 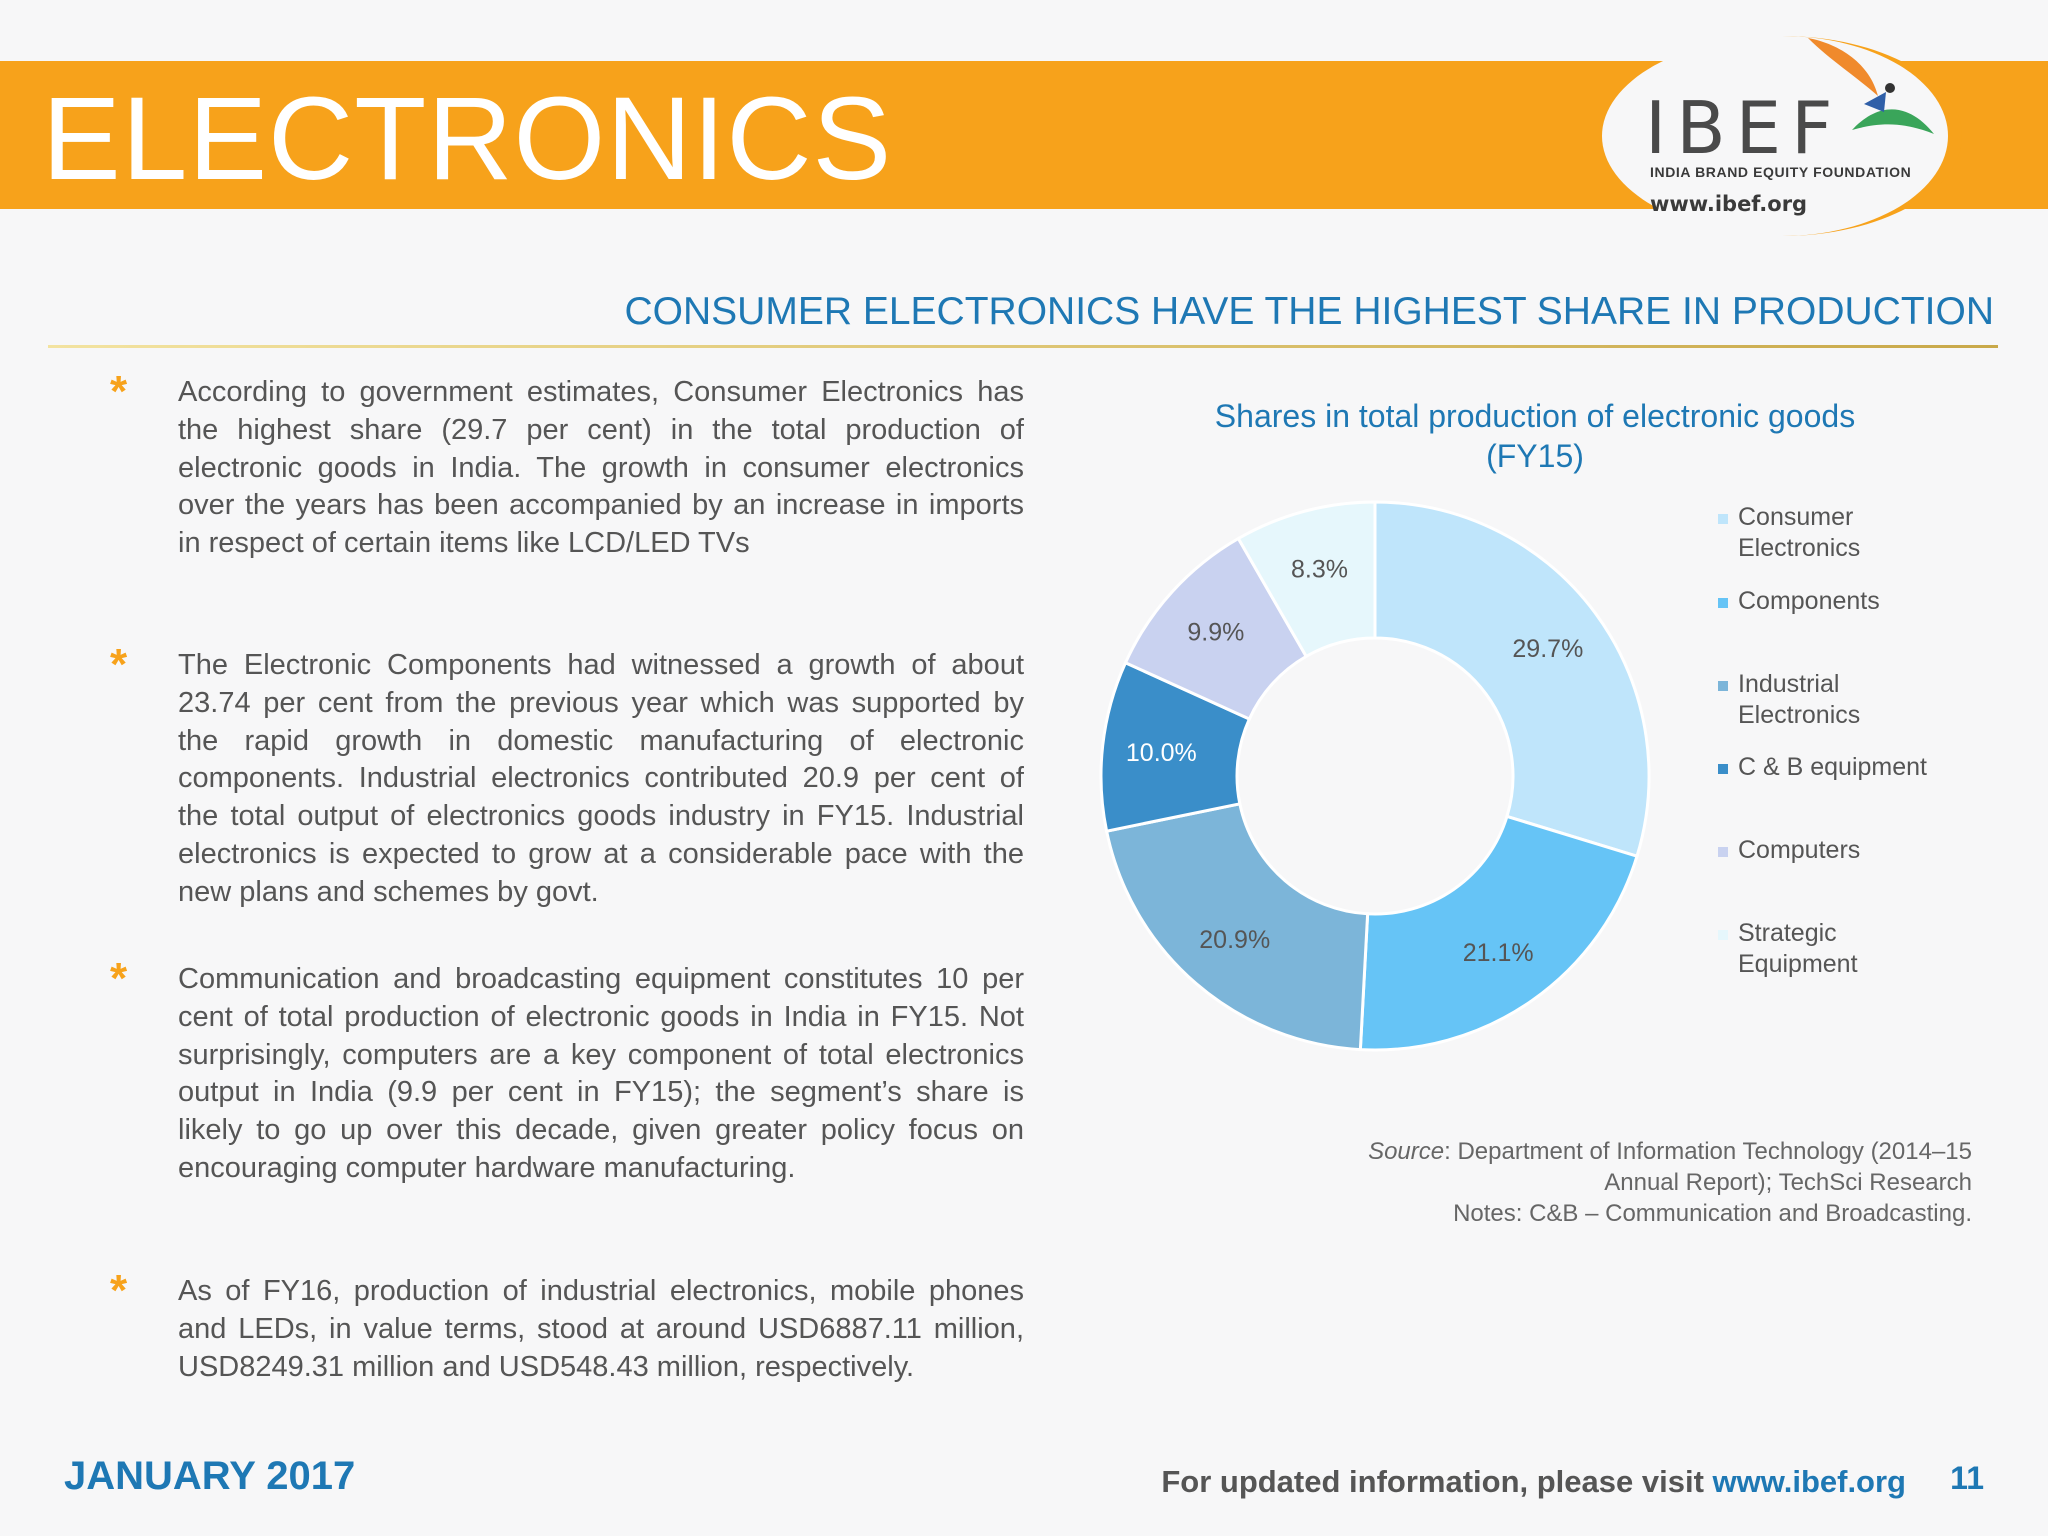 What do you see at coordinates (1871, 86) in the screenshot?
I see `bird-logo-icon` at bounding box center [1871, 86].